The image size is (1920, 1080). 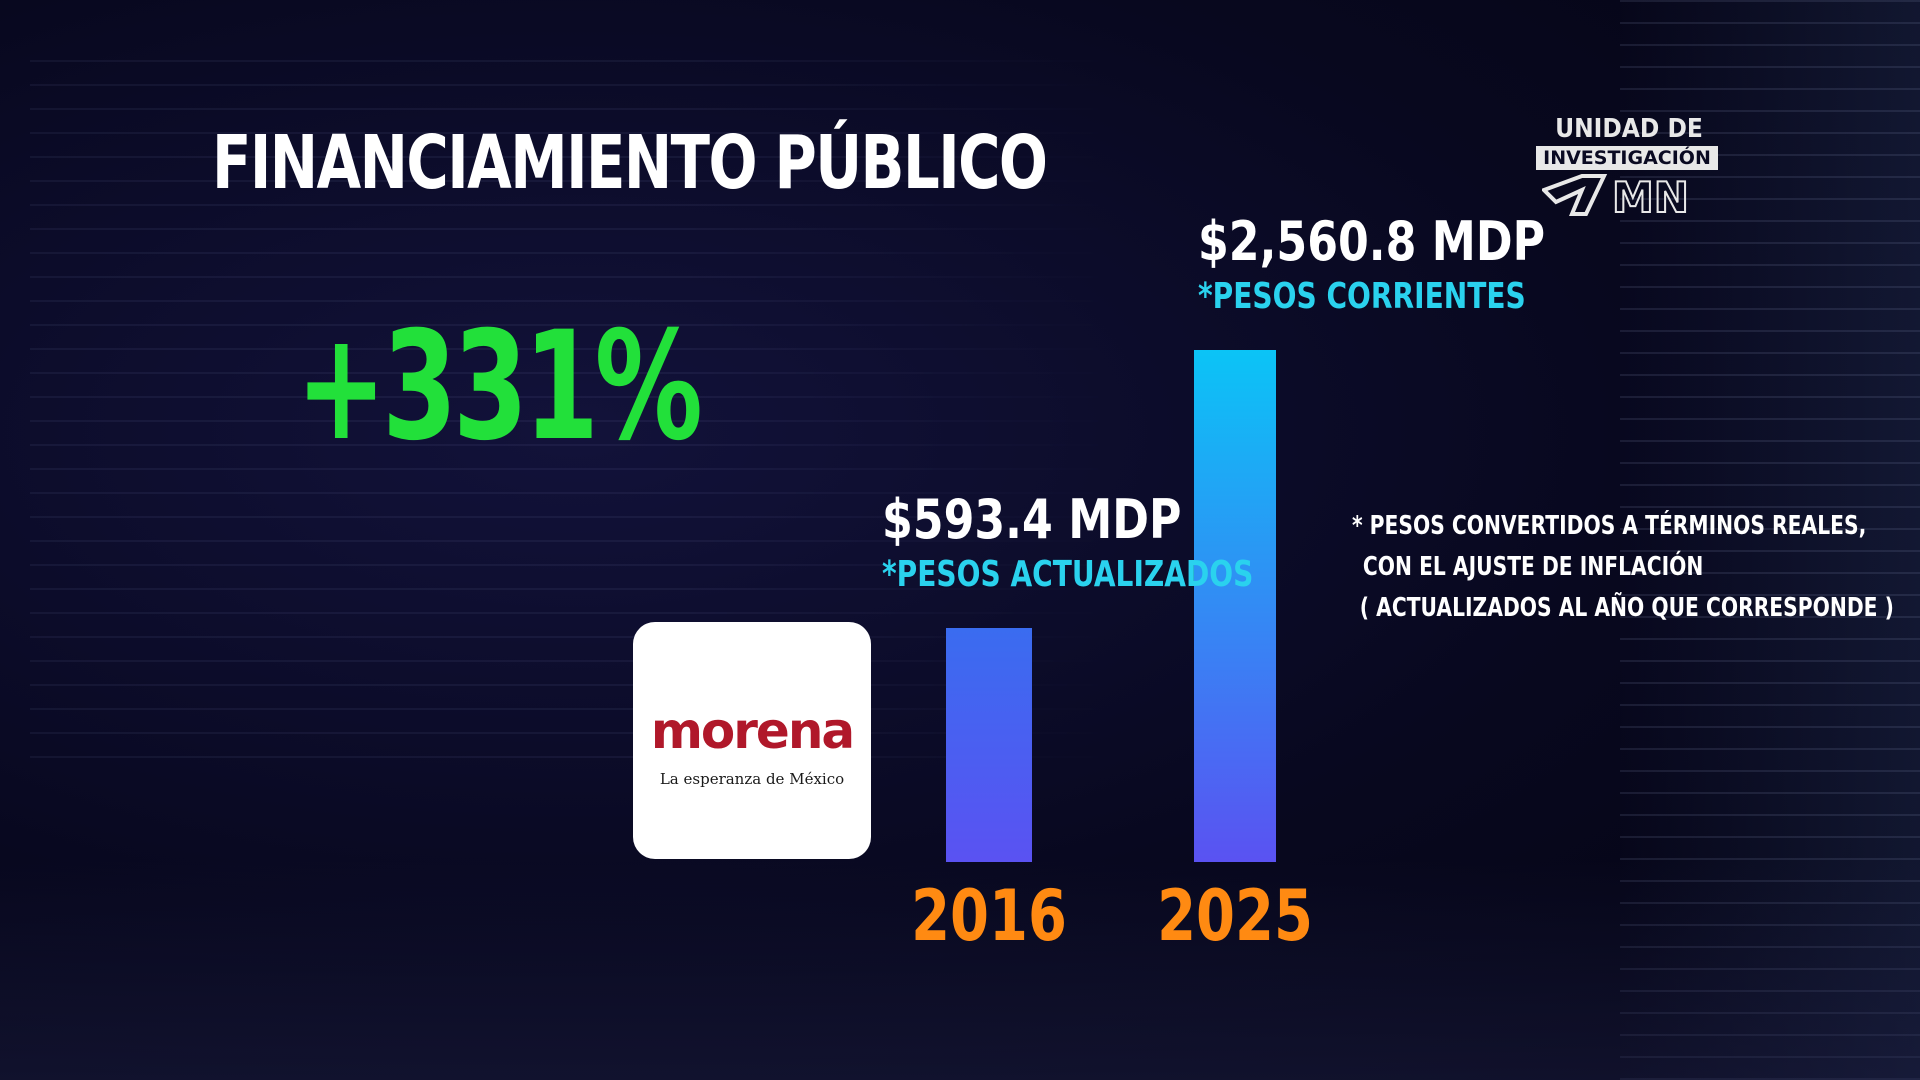 What do you see at coordinates (1533, 567) in the screenshot?
I see `footnote-line-2: CON EL AJUSTE DE INFLACIÓN` at bounding box center [1533, 567].